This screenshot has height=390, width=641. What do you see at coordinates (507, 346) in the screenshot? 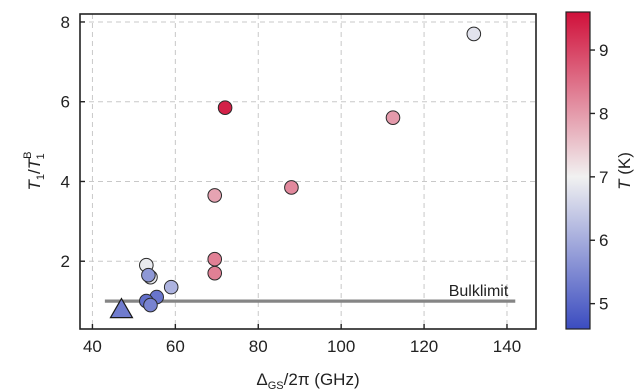
I see `x-tick-label-5: 140` at bounding box center [507, 346].